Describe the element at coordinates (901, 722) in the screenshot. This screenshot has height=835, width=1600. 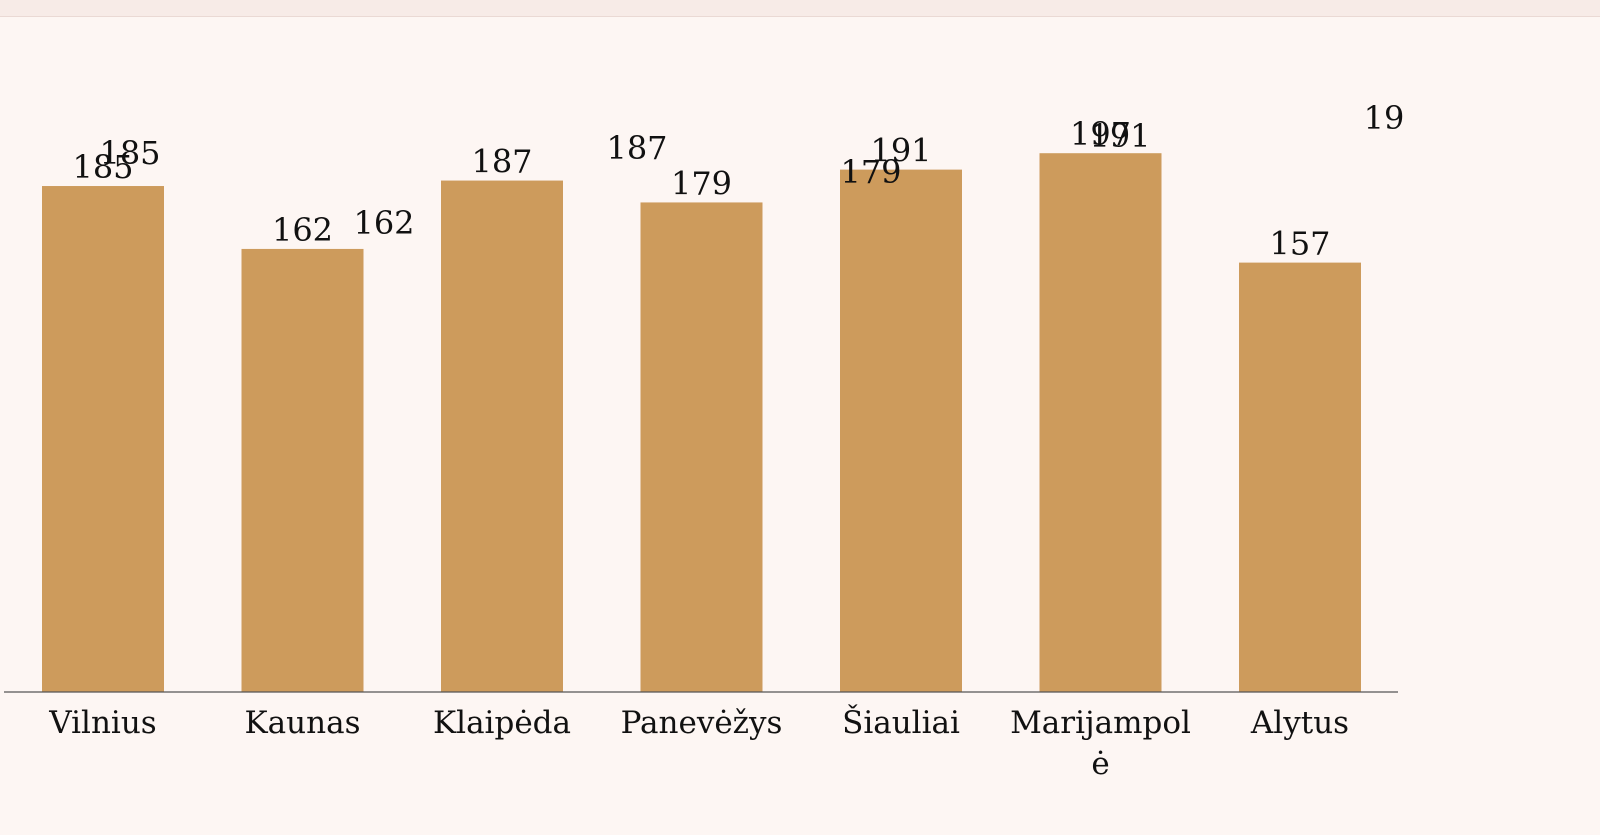
I see `x-tick-label-siauliai: Šiauliai` at that location.